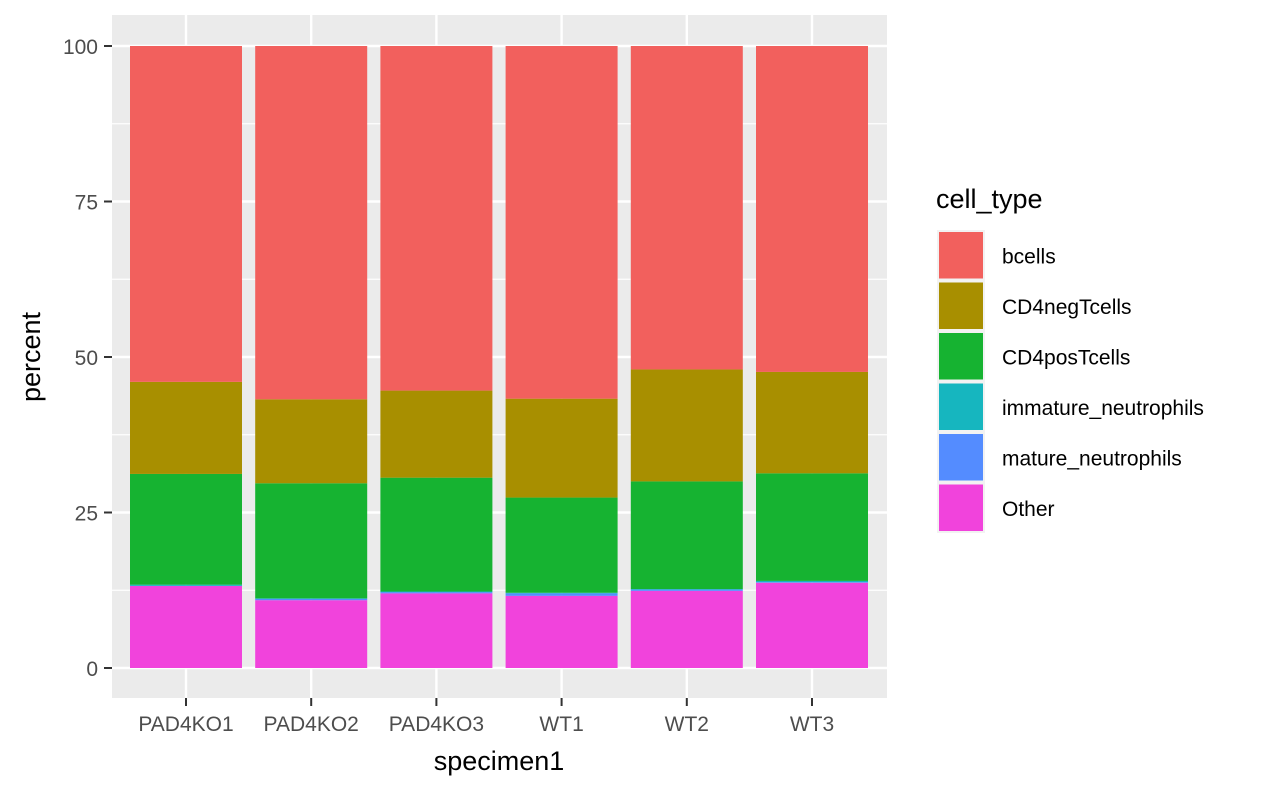 The width and height of the screenshot is (1282, 797). What do you see at coordinates (1103, 408) in the screenshot?
I see `legend-label: immature_neutrophils` at bounding box center [1103, 408].